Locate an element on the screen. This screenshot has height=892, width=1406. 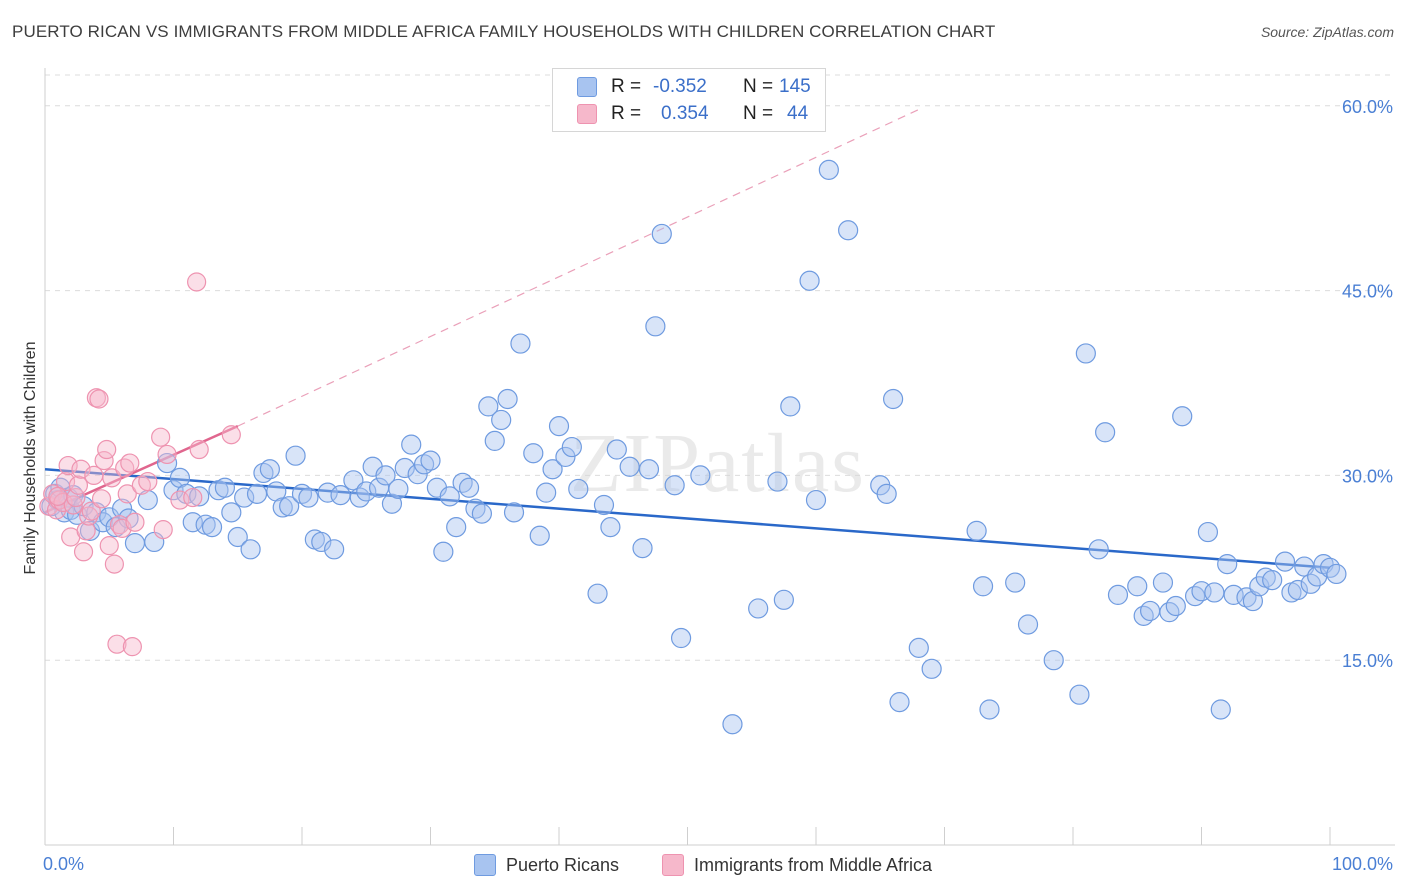
legend-row-puerto-ricans: R = -0.352 N = 145 is located at coordinates (694, 87).